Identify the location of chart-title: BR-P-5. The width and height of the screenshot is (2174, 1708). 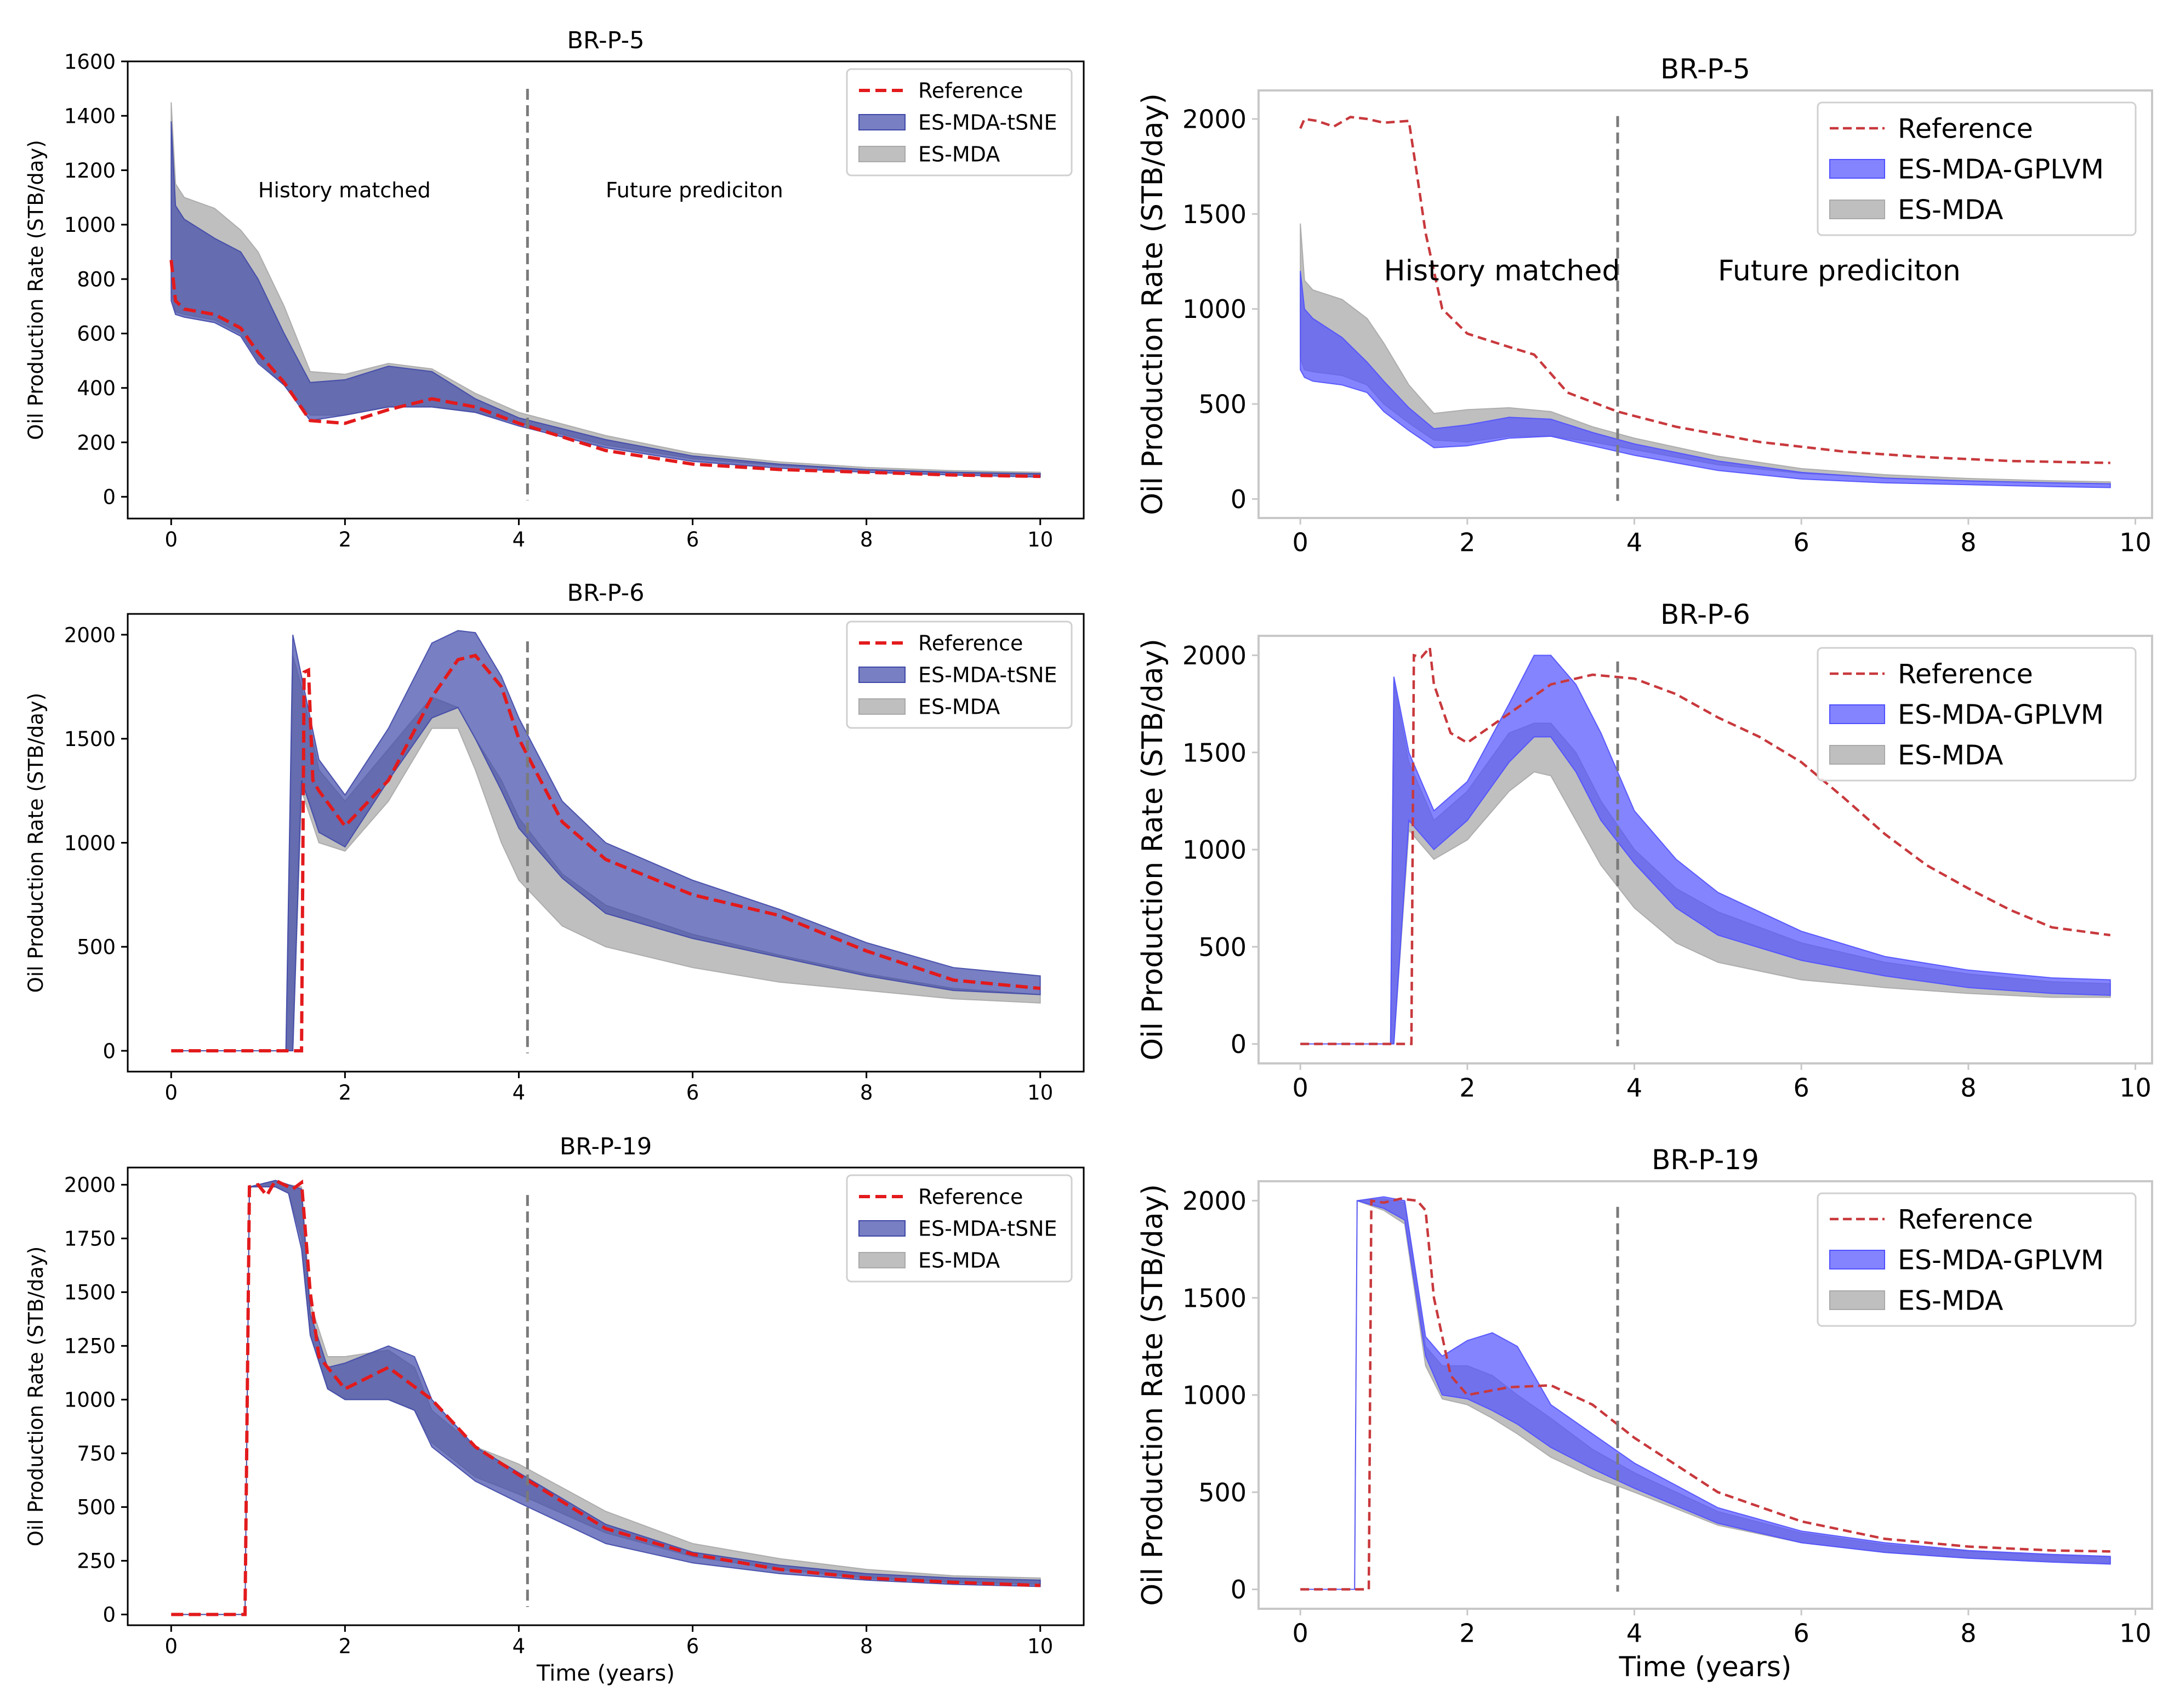
(1705, 69).